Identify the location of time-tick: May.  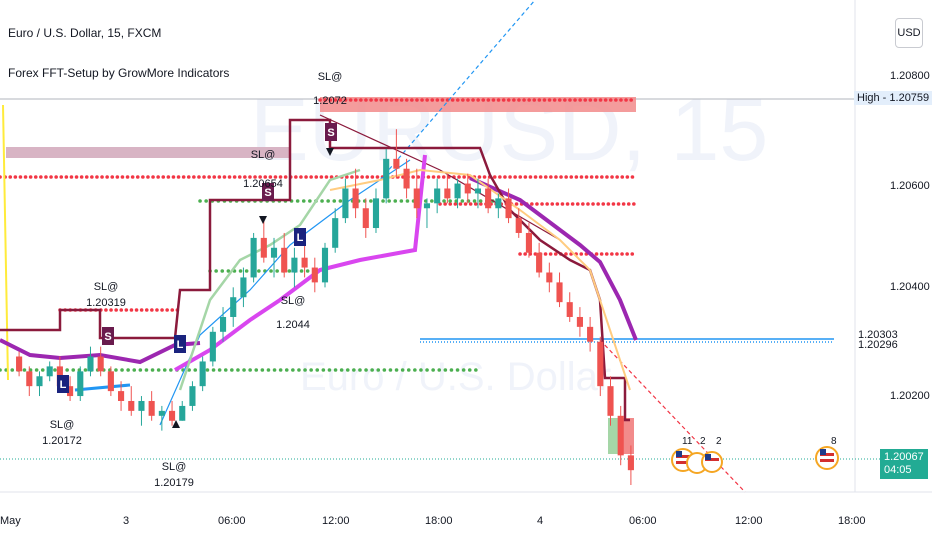
(10, 521).